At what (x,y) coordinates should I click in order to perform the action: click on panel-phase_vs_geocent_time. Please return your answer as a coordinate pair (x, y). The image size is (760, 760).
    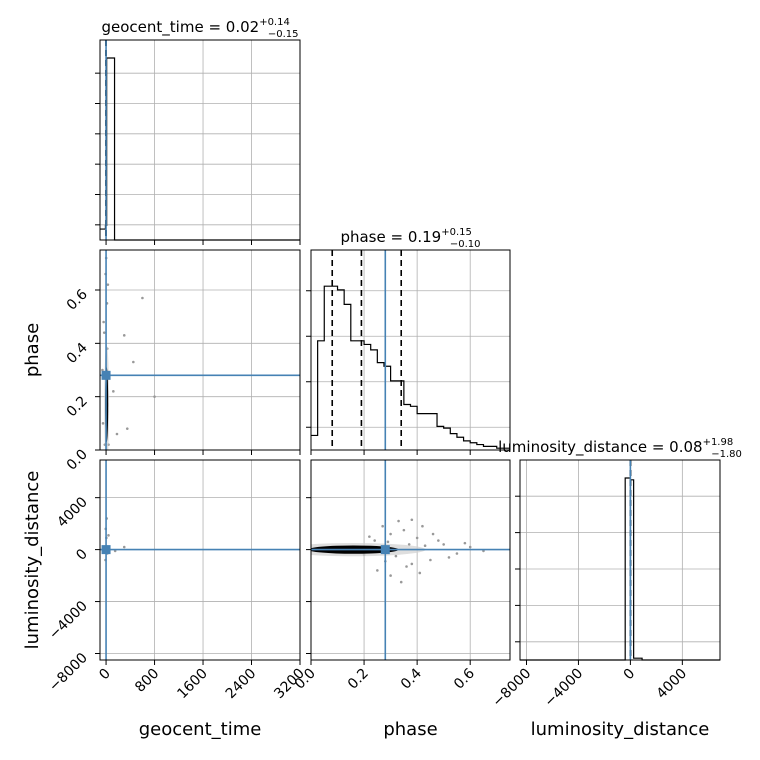
    Looking at the image, I should click on (200, 350).